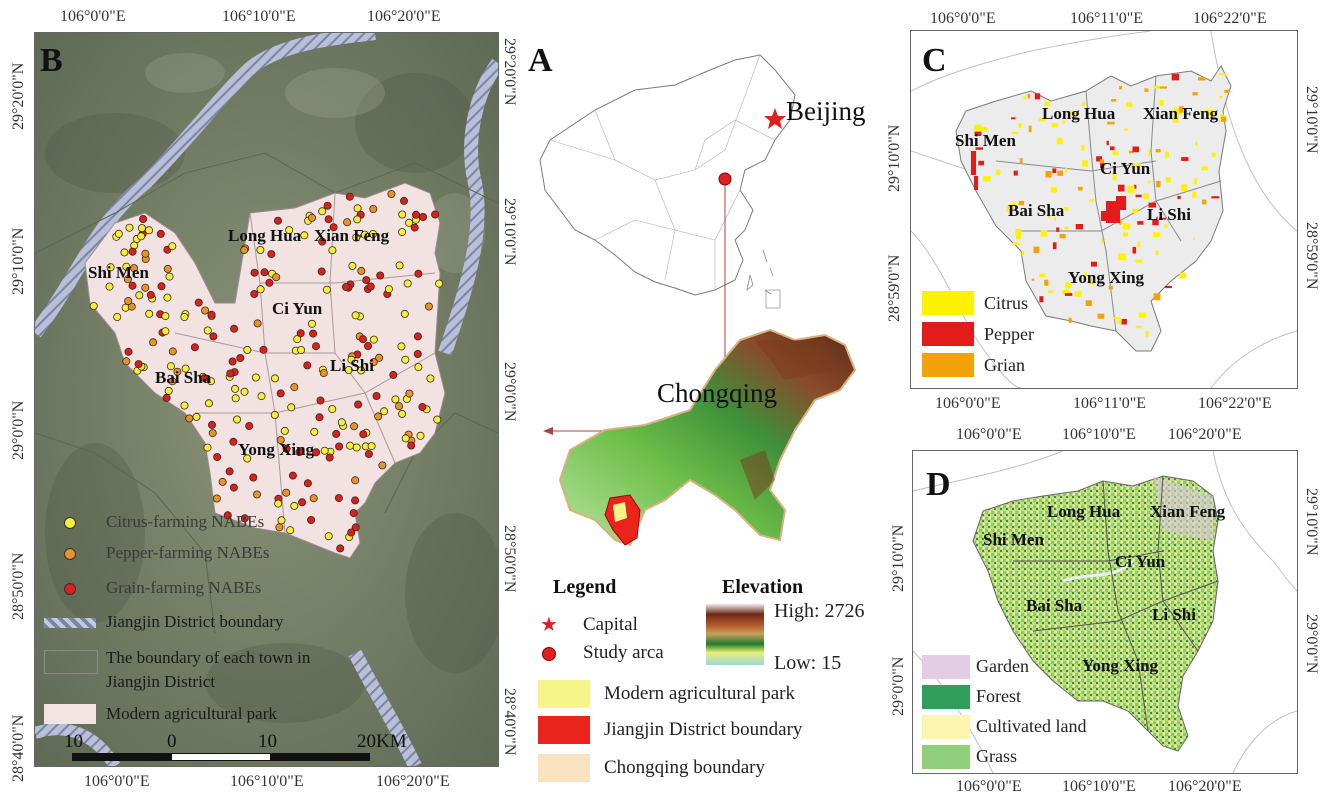 This screenshot has height=804, width=1325. What do you see at coordinates (946, 667) in the screenshot?
I see `d-legend-garden-swatch` at bounding box center [946, 667].